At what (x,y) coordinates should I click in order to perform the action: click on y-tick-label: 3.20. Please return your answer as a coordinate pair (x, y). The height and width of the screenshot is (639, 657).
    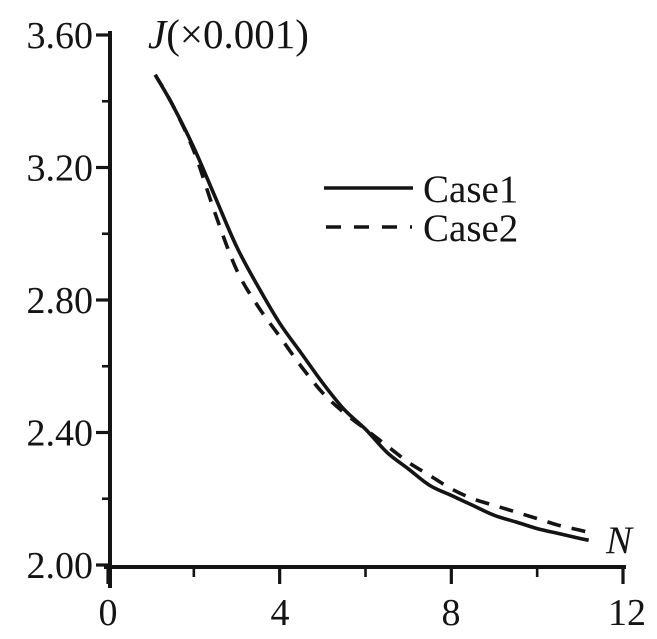
    Looking at the image, I should click on (60, 169).